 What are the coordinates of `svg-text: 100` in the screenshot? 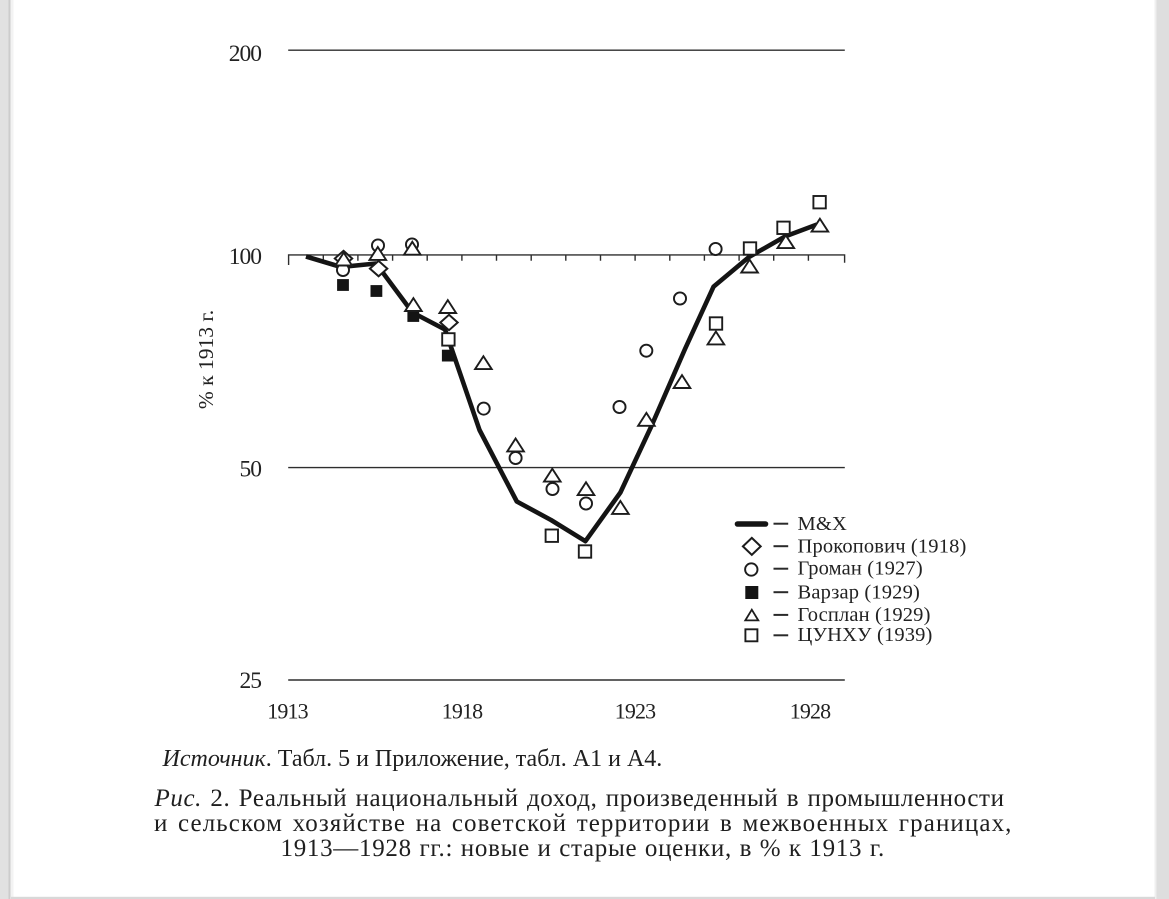 It's located at (245, 257).